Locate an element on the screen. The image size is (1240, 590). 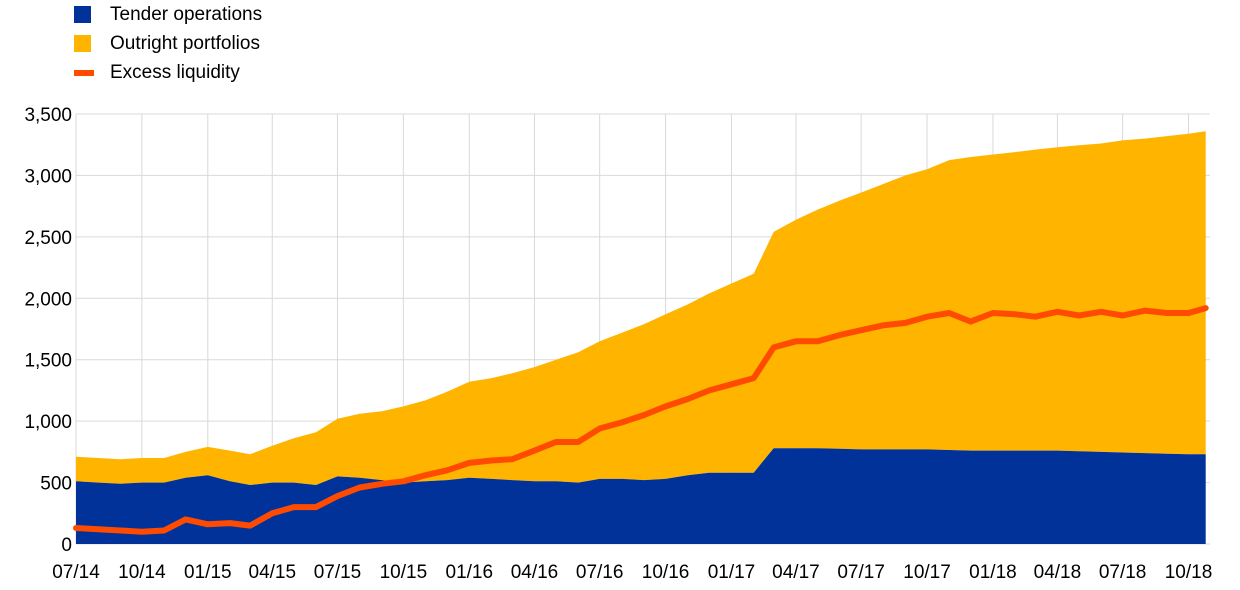
y-tick-label: 3,500 is located at coordinates (48, 115).